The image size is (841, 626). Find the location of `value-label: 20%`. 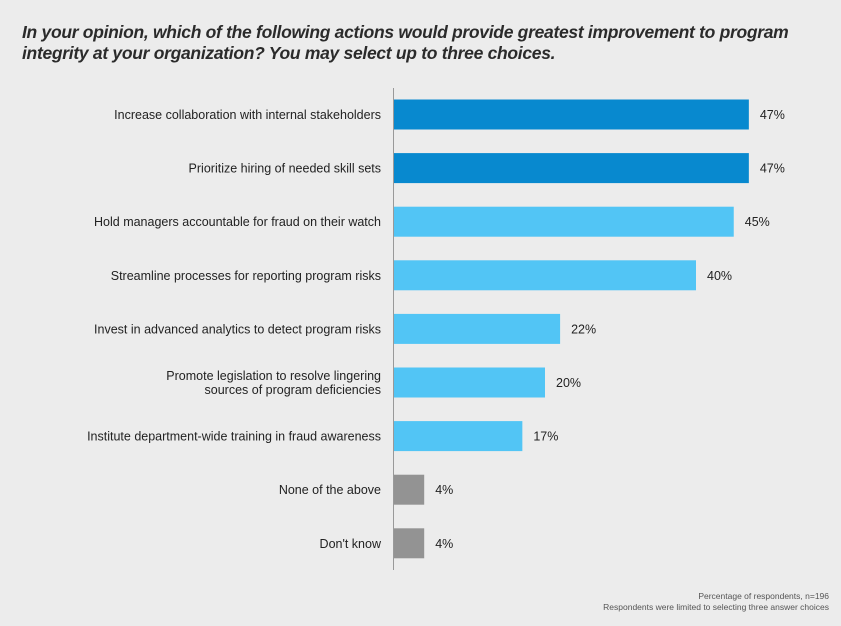

value-label: 20% is located at coordinates (568, 383).